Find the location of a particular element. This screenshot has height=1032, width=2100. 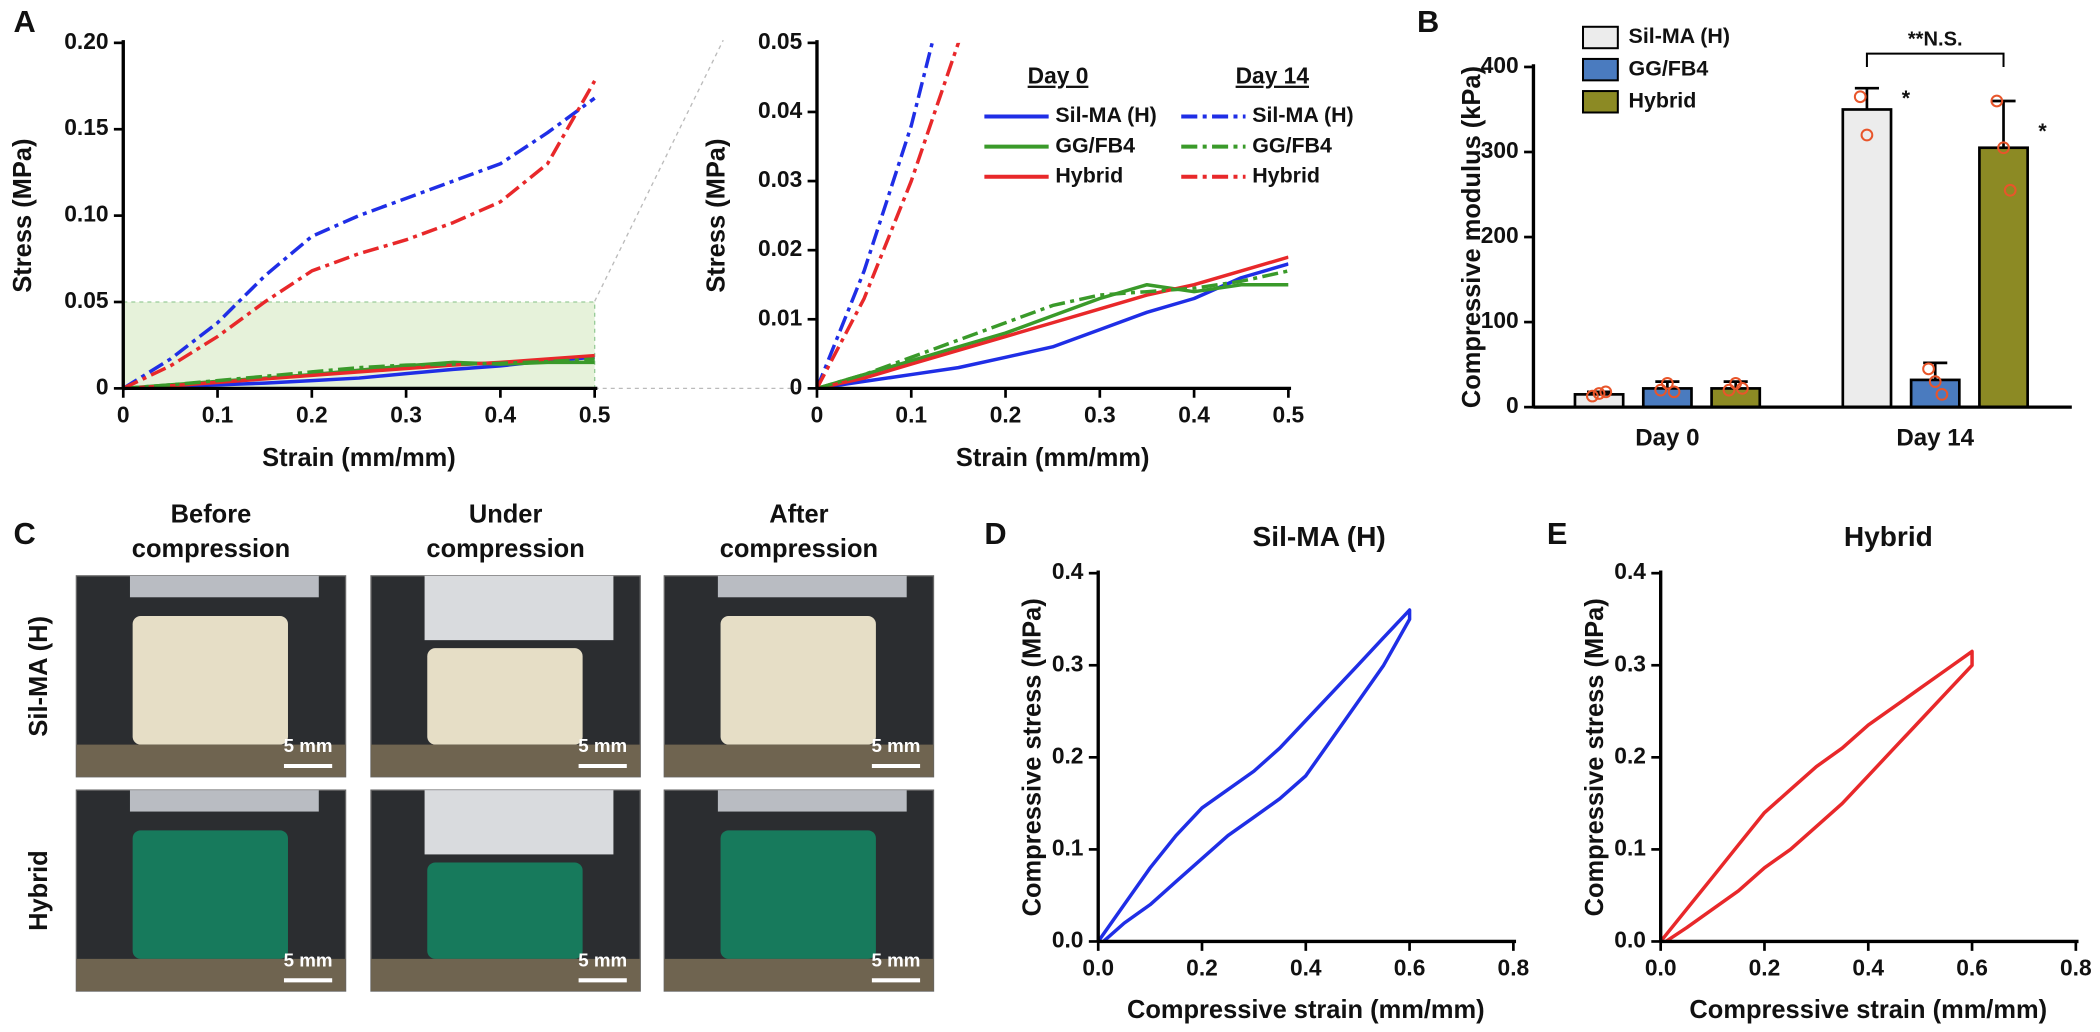

panel-letter: A is located at coordinates (24, 21).